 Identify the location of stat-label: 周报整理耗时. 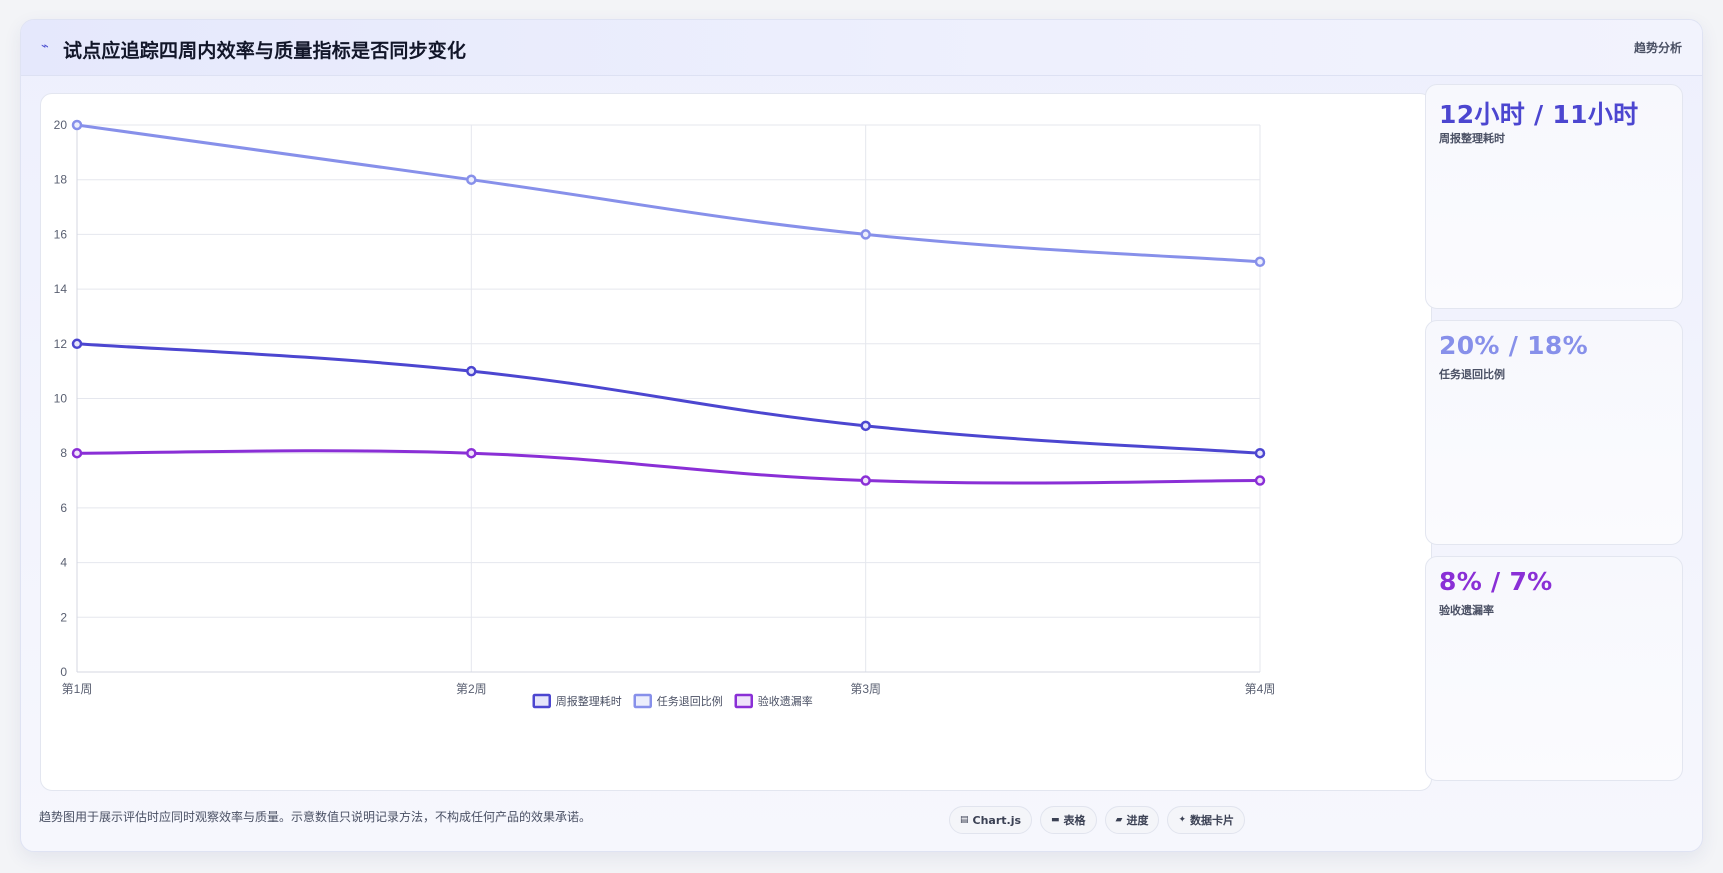
(1472, 138).